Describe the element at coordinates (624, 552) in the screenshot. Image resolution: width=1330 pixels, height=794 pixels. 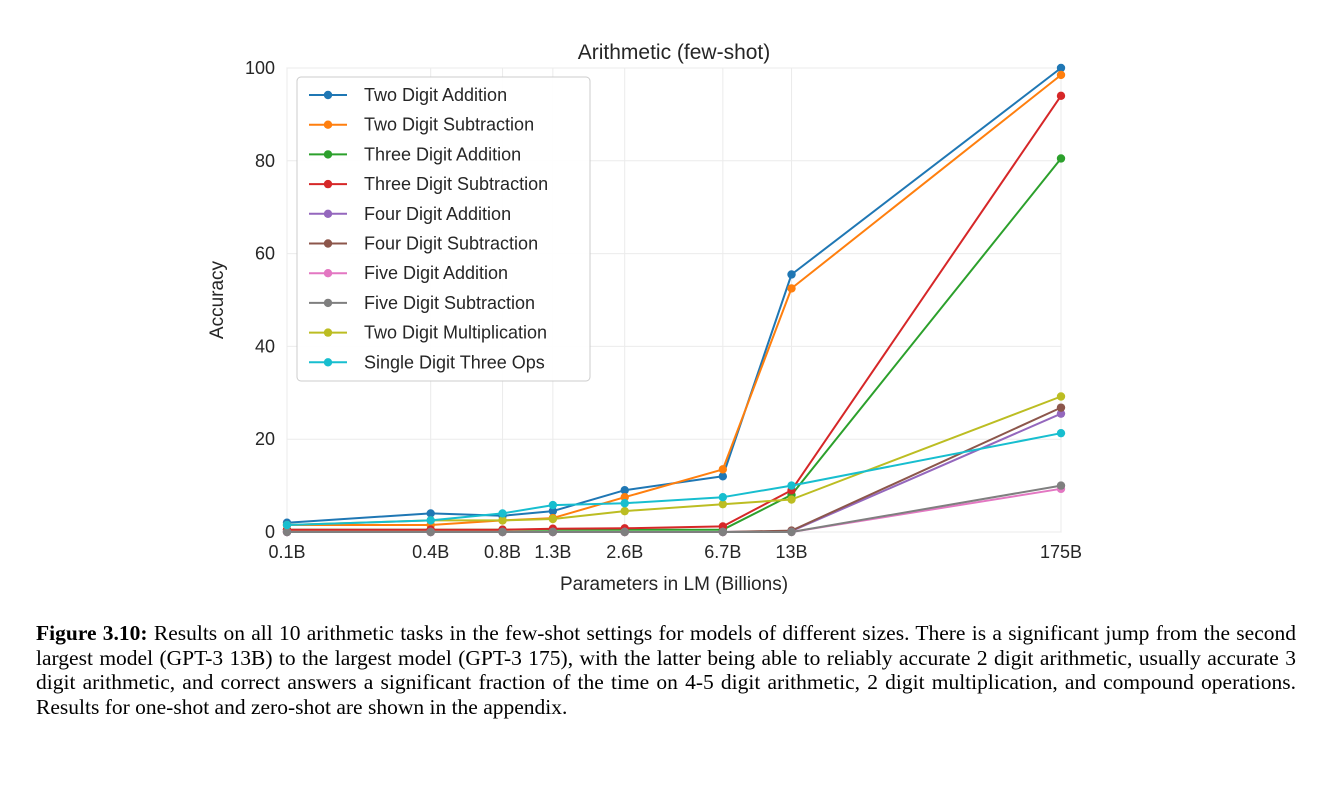
I see `x-tick-label: 2.6B` at that location.